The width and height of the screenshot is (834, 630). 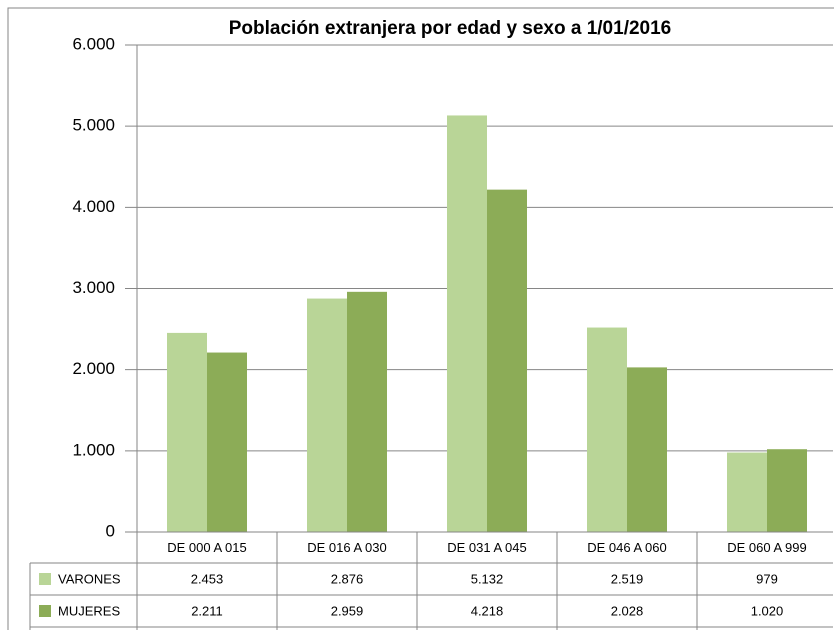 What do you see at coordinates (89, 610) in the screenshot?
I see `legend-label: MUJERES` at bounding box center [89, 610].